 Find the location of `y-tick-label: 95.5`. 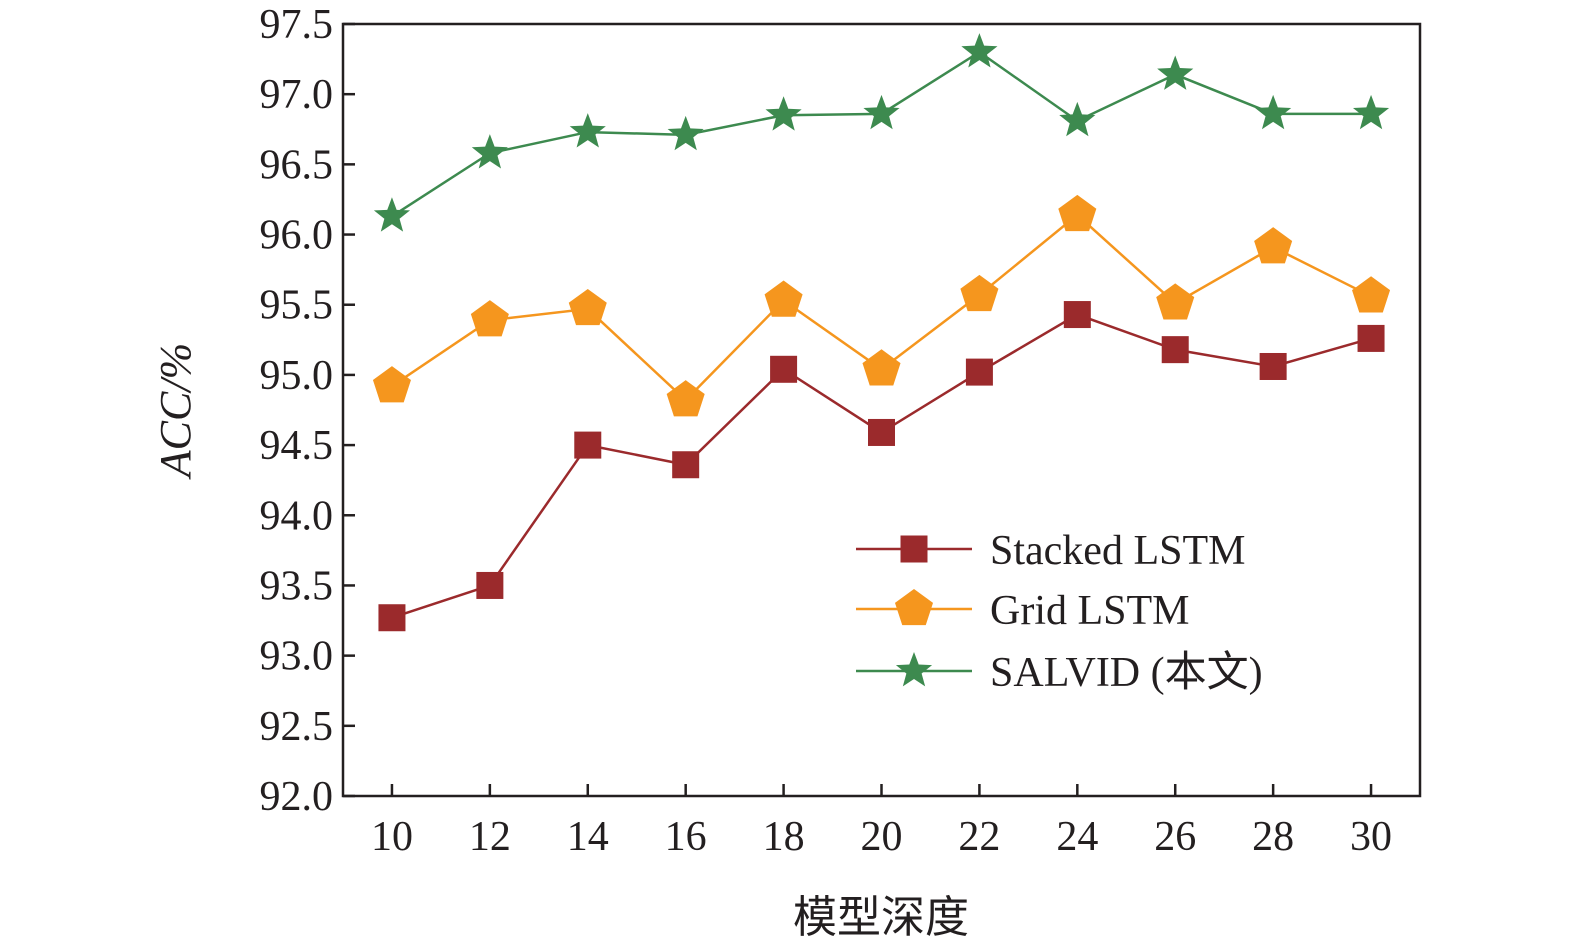

y-tick-label: 95.5 is located at coordinates (297, 306).